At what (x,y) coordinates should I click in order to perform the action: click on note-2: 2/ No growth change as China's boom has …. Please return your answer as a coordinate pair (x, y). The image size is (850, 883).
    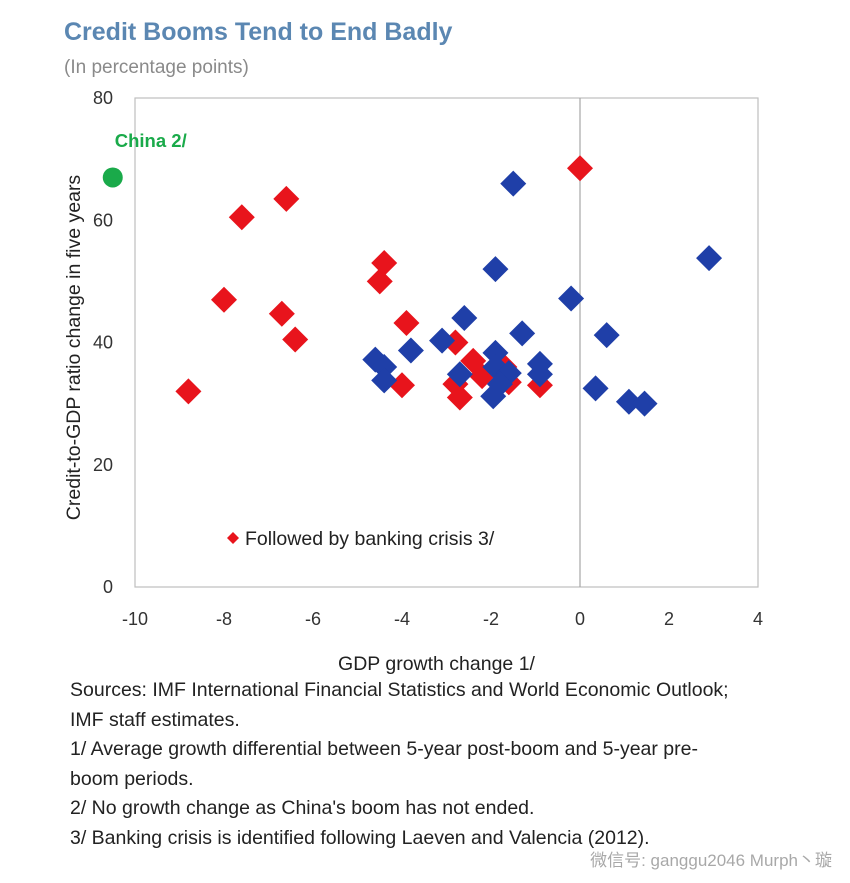
    Looking at the image, I should click on (302, 808).